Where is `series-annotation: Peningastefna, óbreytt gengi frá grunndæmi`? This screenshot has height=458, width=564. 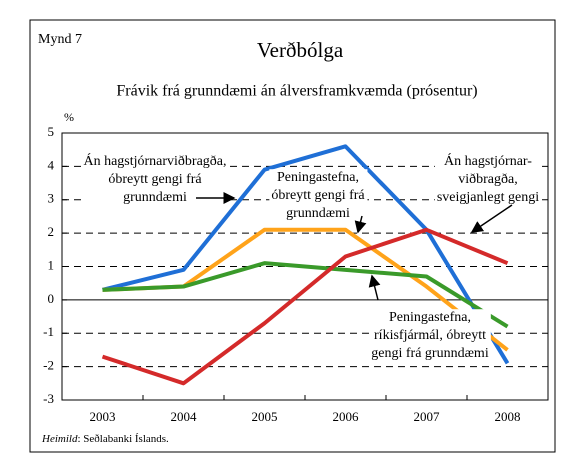
series-annotation: Peningastefna, óbreytt gengi frá grunndæmi is located at coordinates (318, 196).